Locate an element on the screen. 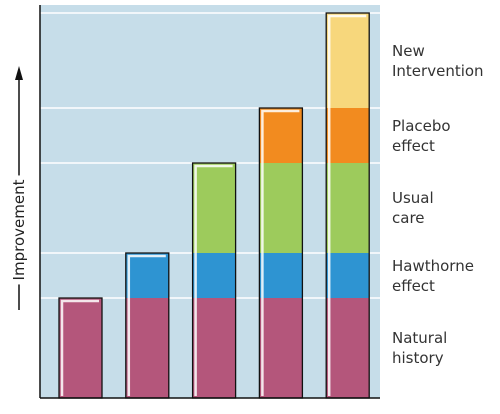 Image resolution: width=500 pixels, height=414 pixels. legend-label: Usual care is located at coordinates (413, 208).